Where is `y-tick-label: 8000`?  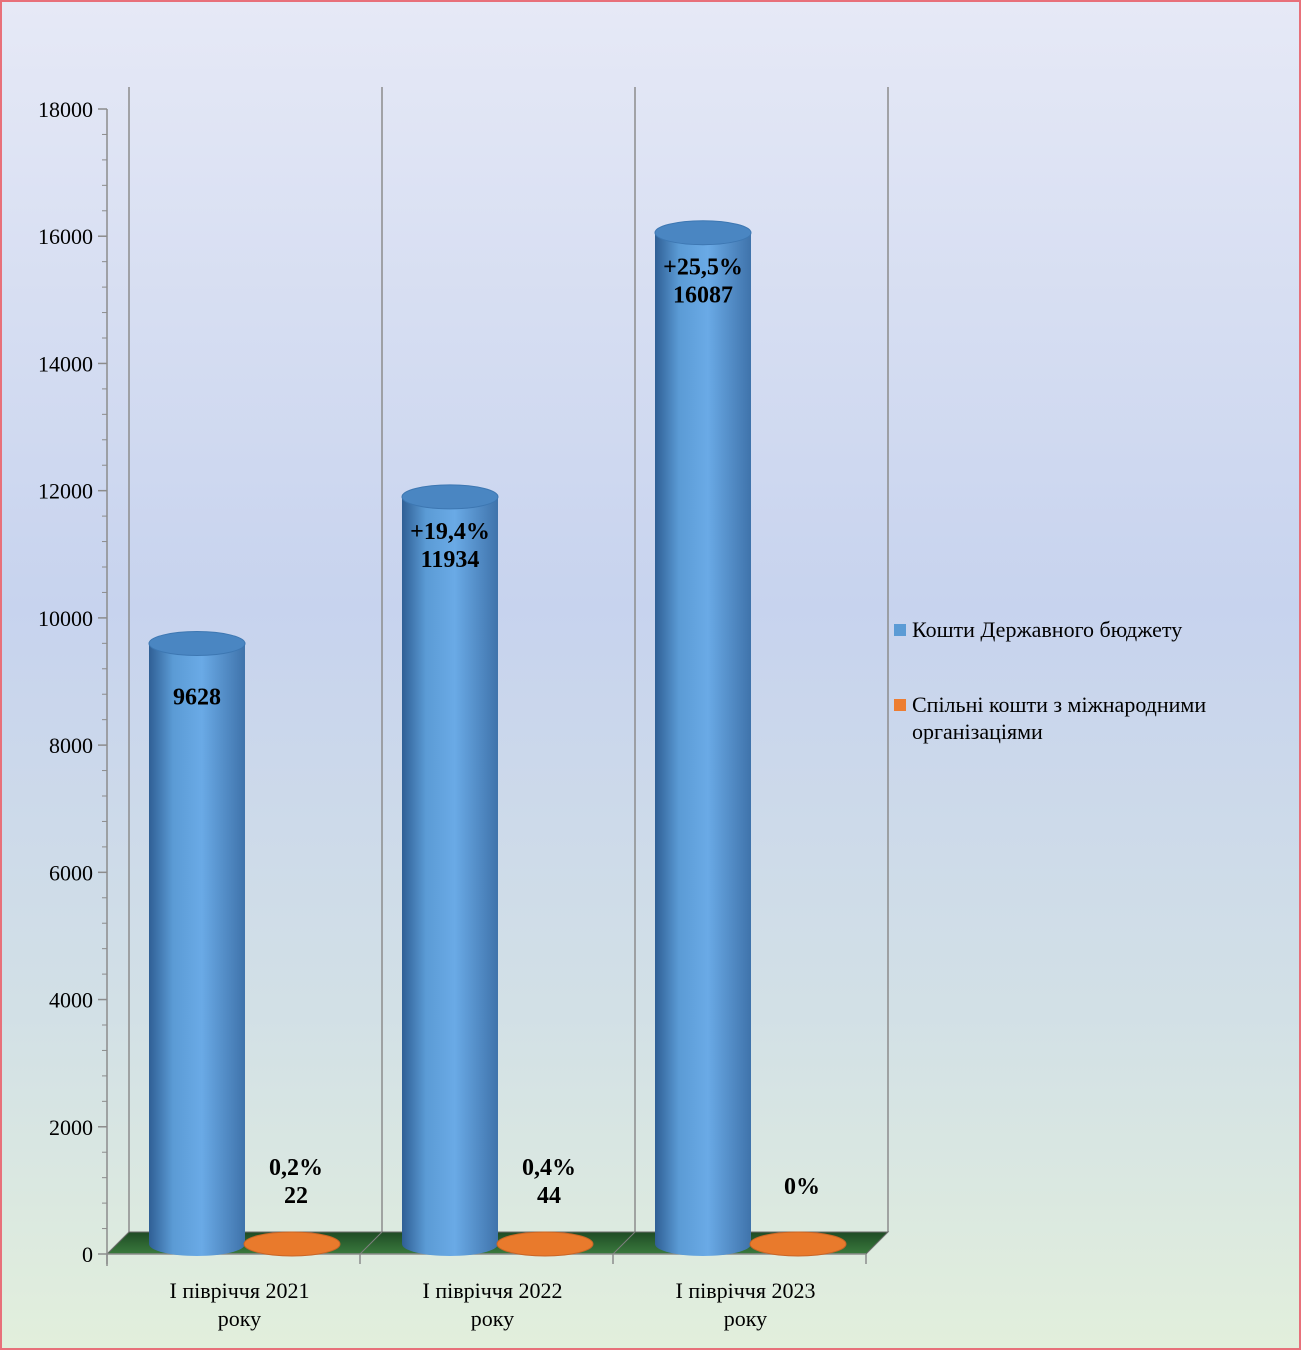
y-tick-label: 8000 is located at coordinates (71, 745).